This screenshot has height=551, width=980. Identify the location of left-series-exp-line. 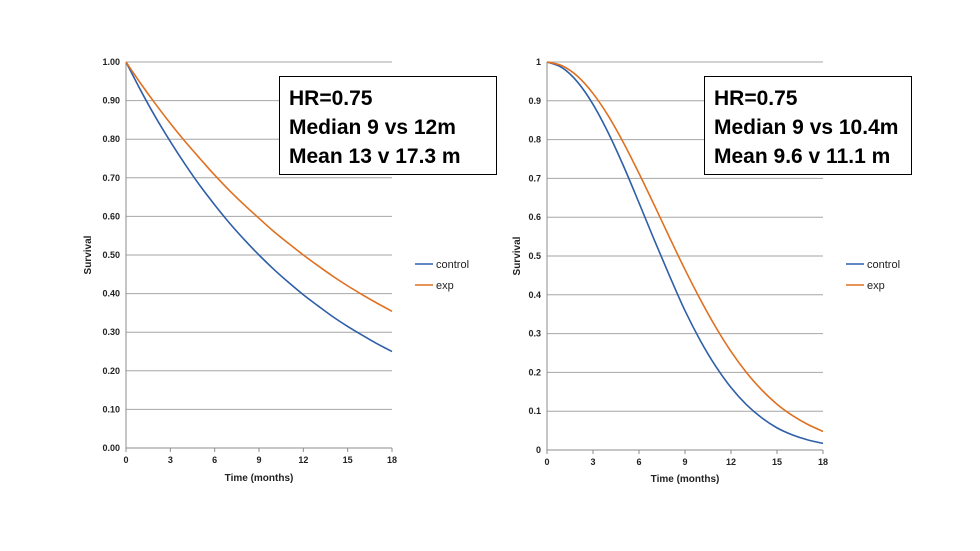
(259, 187).